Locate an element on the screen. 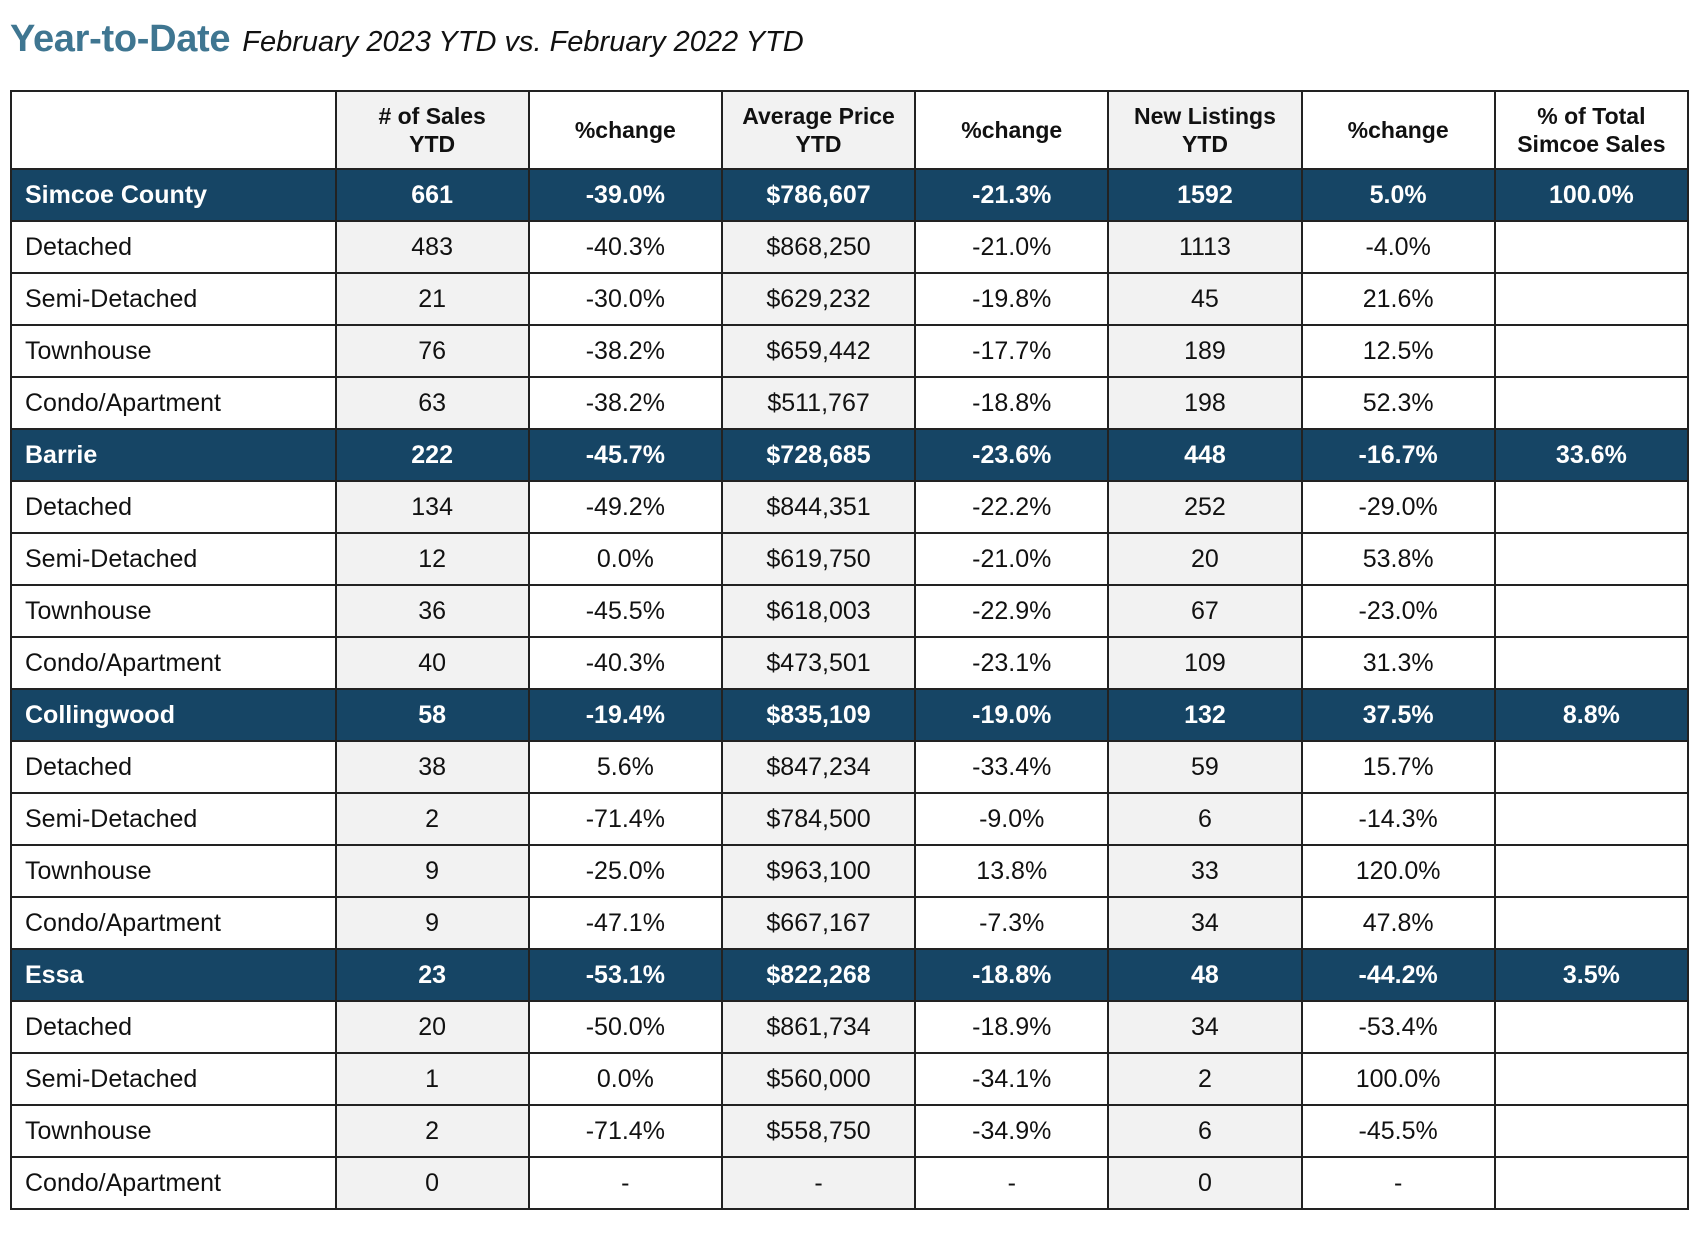 This screenshot has height=1258, width=1700. header-label-column is located at coordinates (173, 130).